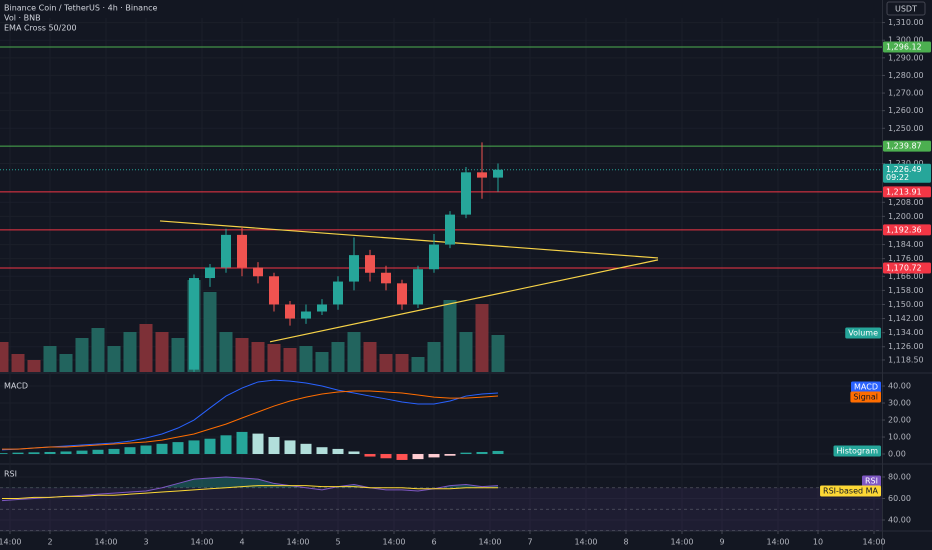 This screenshot has width=932, height=550. What do you see at coordinates (897, 177) in the screenshot?
I see `bar-countdown: 09:22` at bounding box center [897, 177].